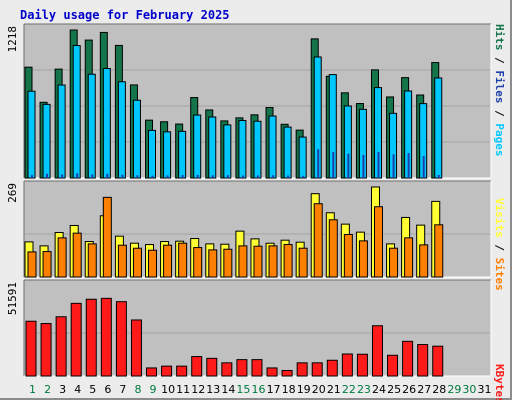  Describe the element at coordinates (12, 39) in the screenshot. I see `ymax-label-hits_files_pages: 1218` at that location.